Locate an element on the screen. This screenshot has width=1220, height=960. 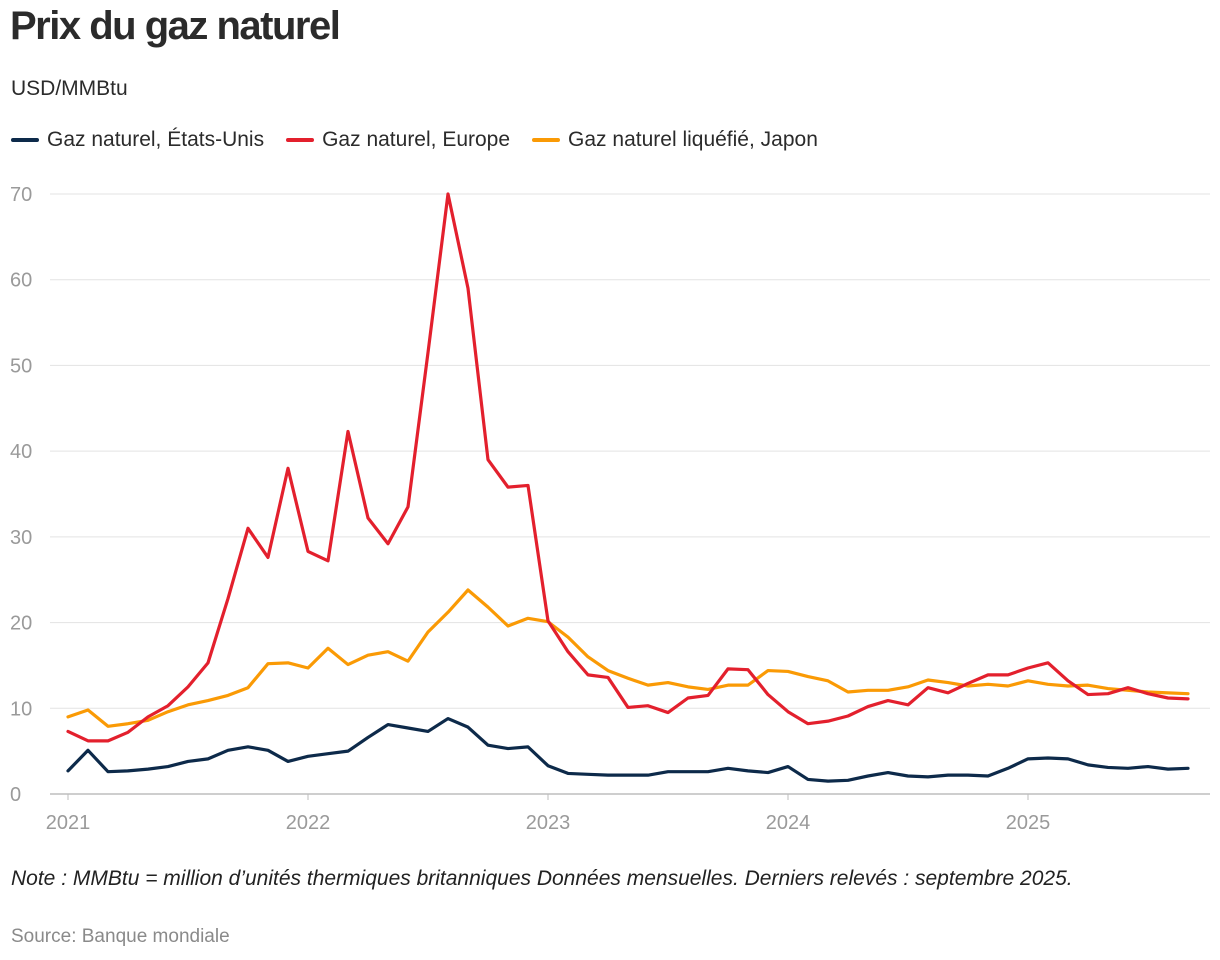
legend-item-japan: Gaz naturel liquéfié, Japon is located at coordinates (675, 140).